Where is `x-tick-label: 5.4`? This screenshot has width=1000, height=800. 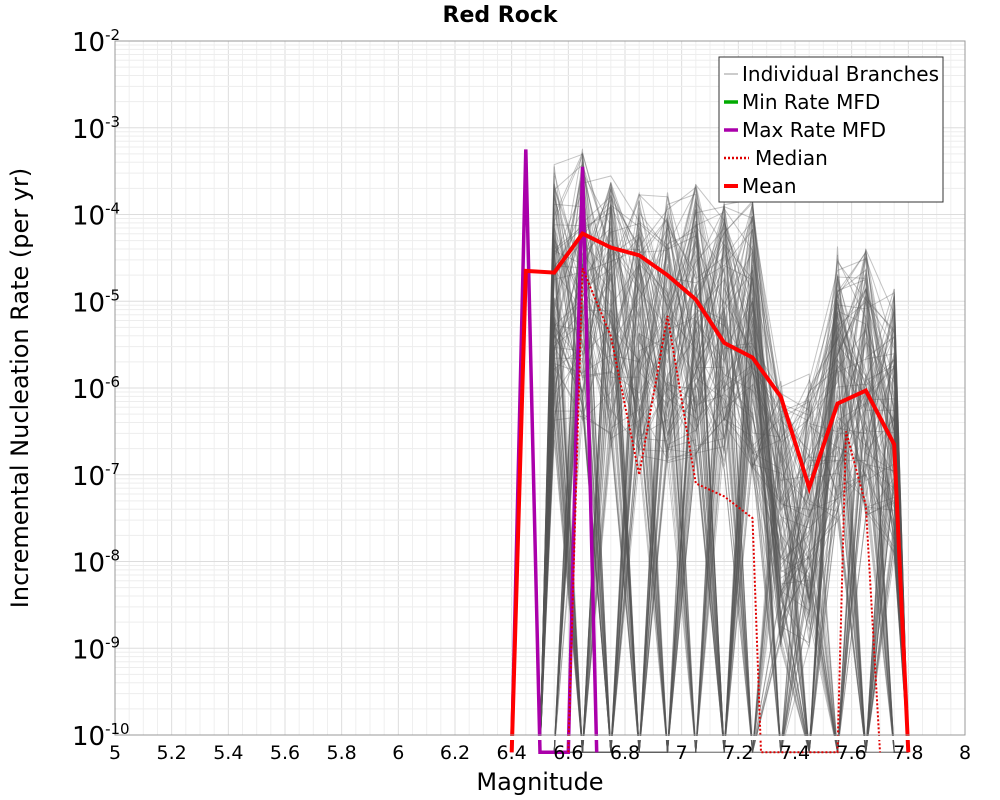
x-tick-label: 5.4 is located at coordinates (228, 753).